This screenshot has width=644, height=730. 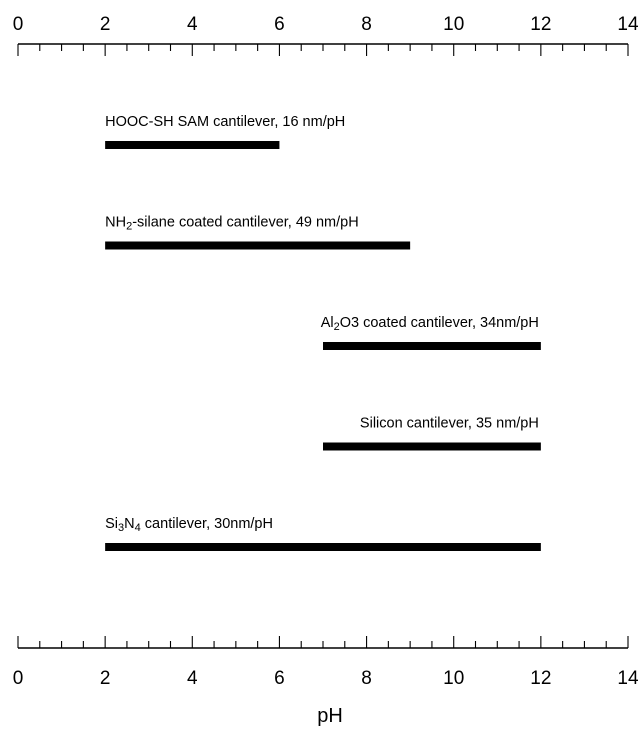 What do you see at coordinates (279, 24) in the screenshot?
I see `top-tick-label: 6` at bounding box center [279, 24].